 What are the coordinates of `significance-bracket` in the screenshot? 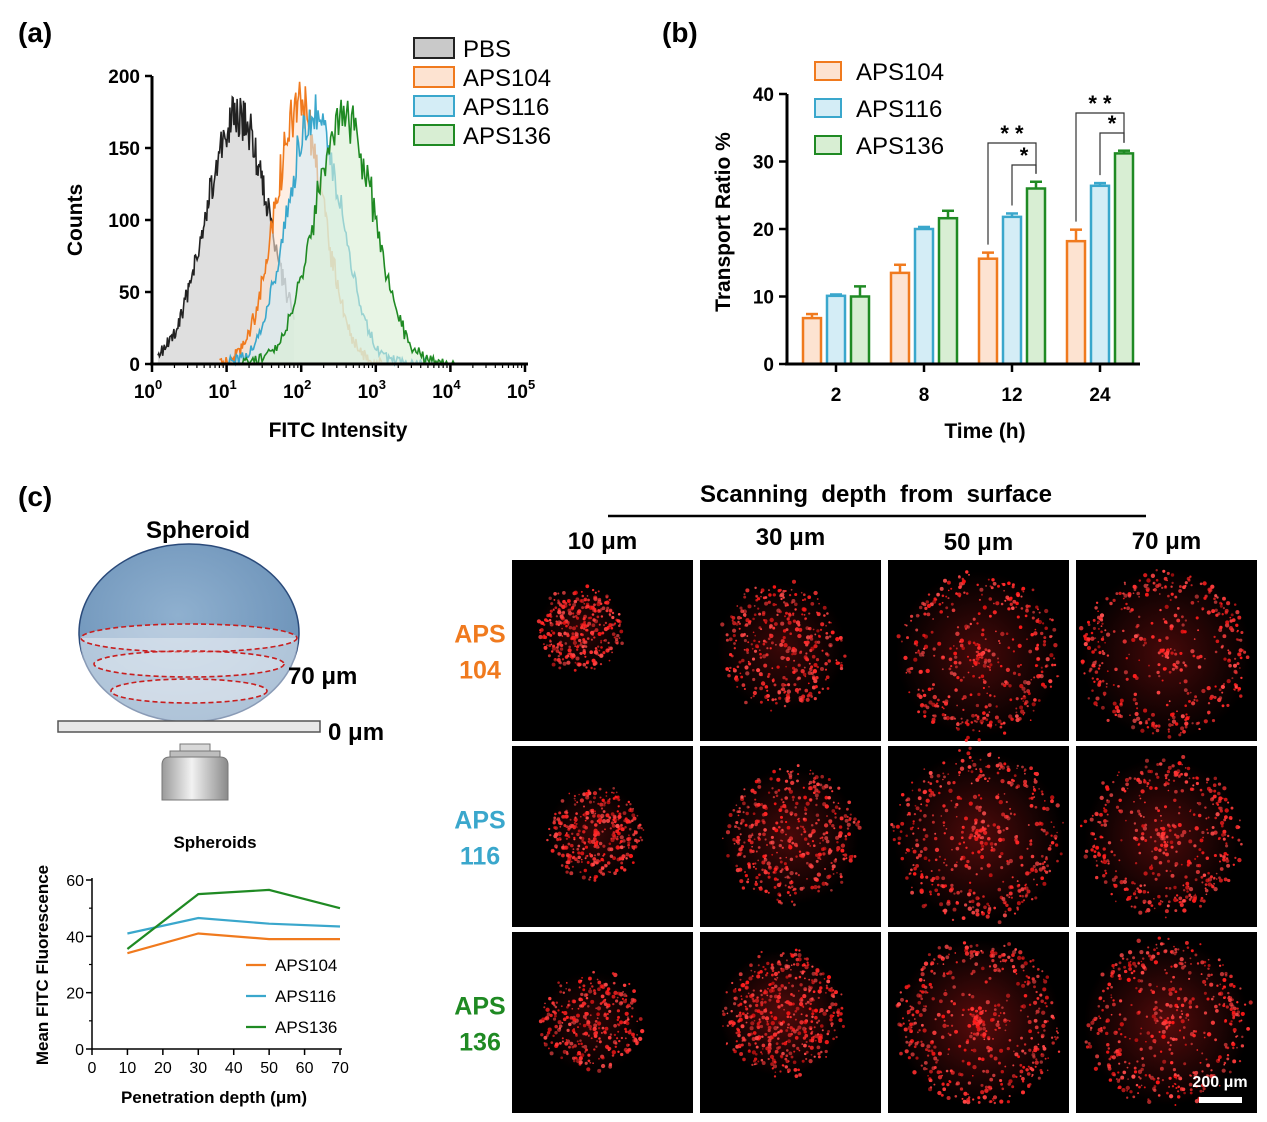 It's located at (1112, 154).